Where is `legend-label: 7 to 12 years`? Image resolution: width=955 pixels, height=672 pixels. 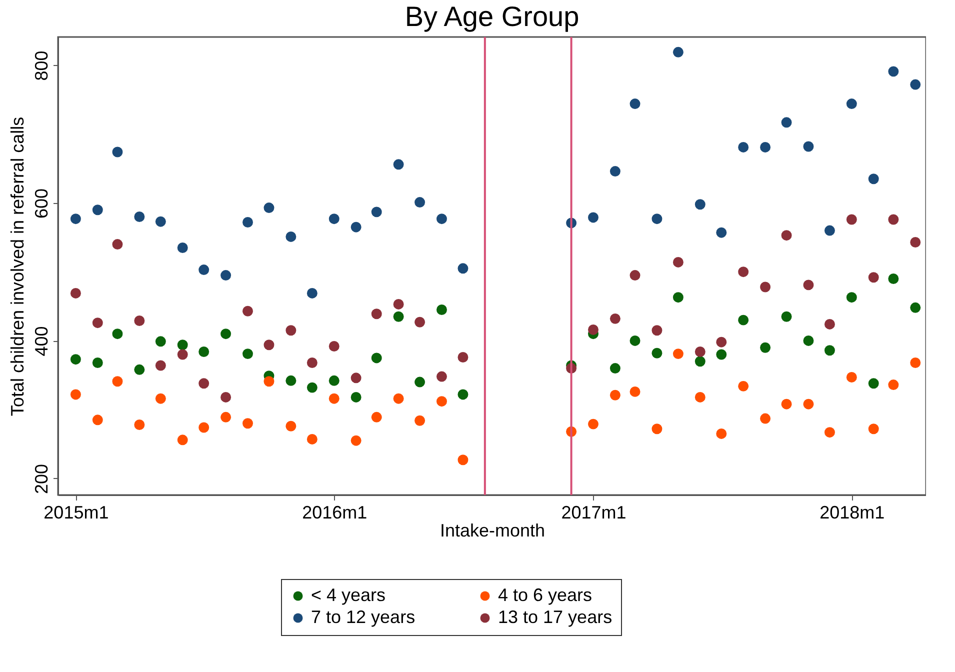
legend-label: 7 to 12 years is located at coordinates (363, 617).